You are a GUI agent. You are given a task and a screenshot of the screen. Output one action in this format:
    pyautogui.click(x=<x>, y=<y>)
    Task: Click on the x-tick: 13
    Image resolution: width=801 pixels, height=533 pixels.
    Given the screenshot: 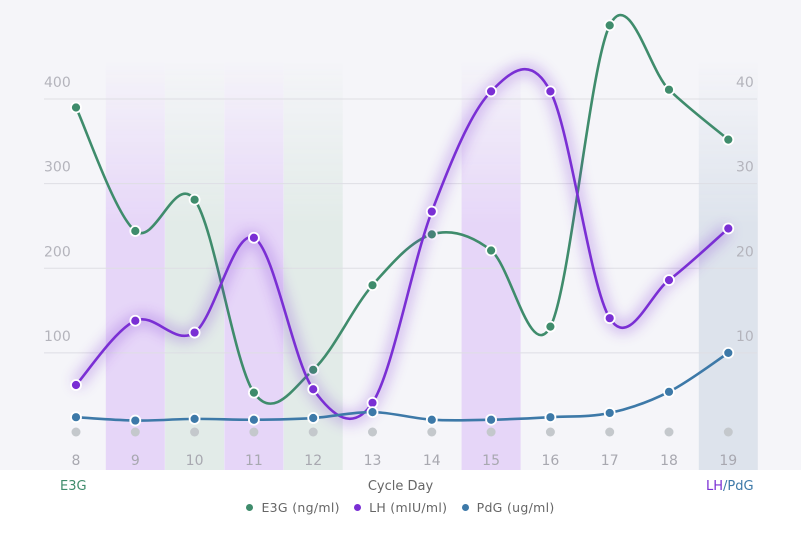 What is the action you would take?
    pyautogui.click(x=373, y=461)
    